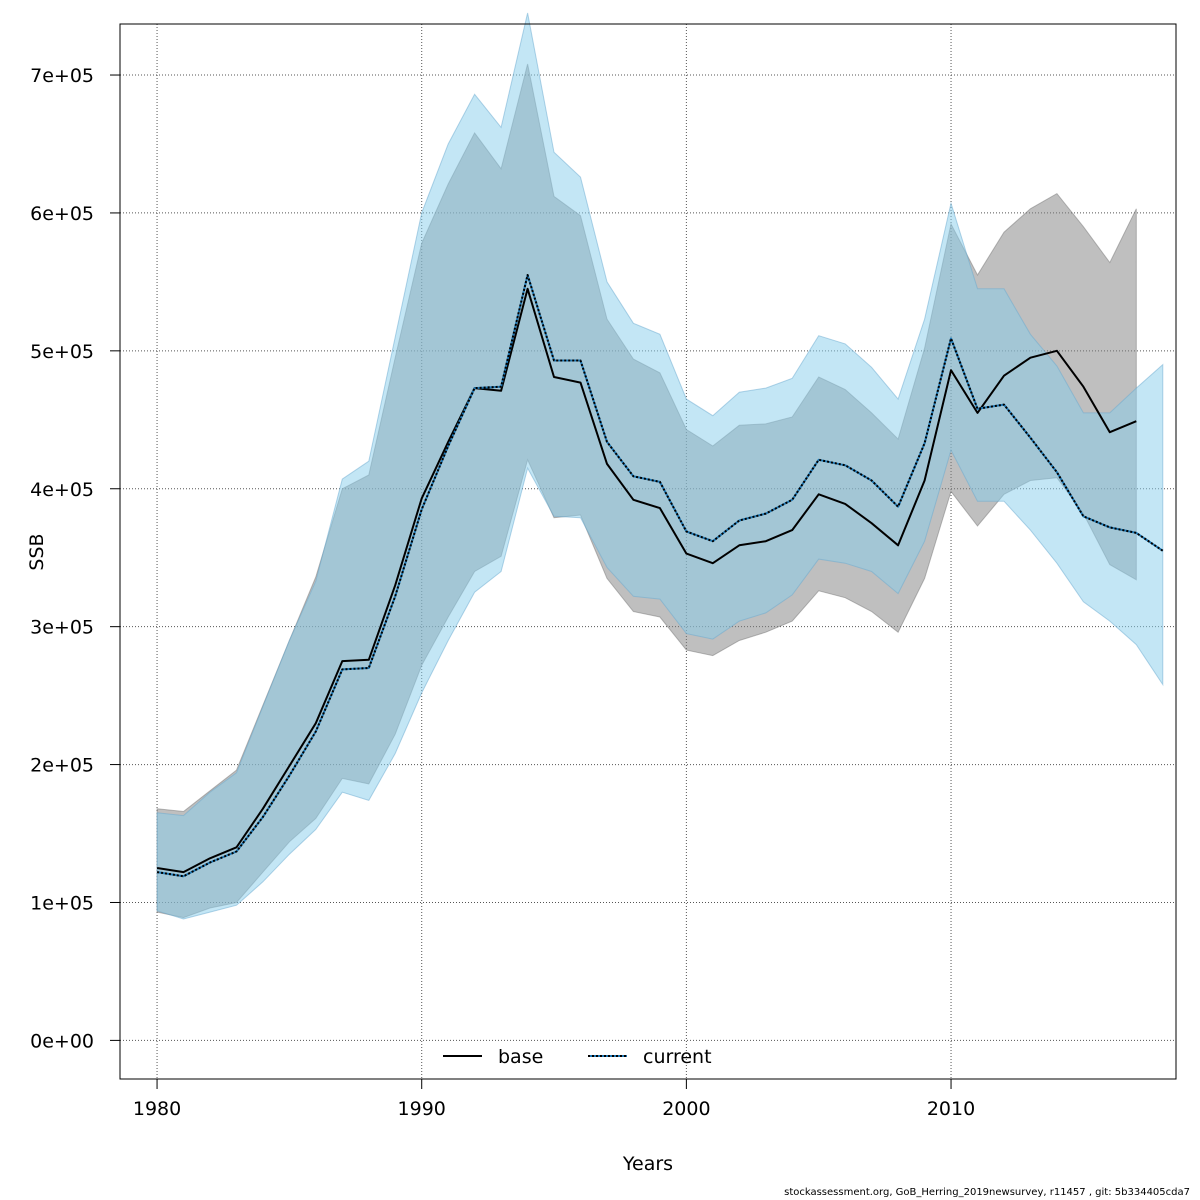  Describe the element at coordinates (62, 490) in the screenshot. I see `y-tick-label: 4e+05` at that location.